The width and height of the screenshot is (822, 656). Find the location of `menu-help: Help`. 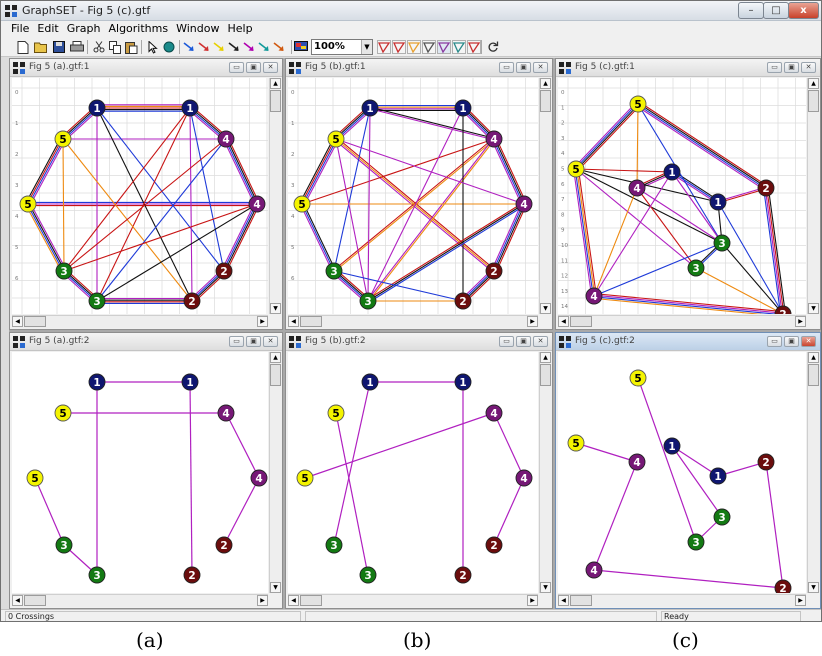

menu-help: Help is located at coordinates (240, 28).